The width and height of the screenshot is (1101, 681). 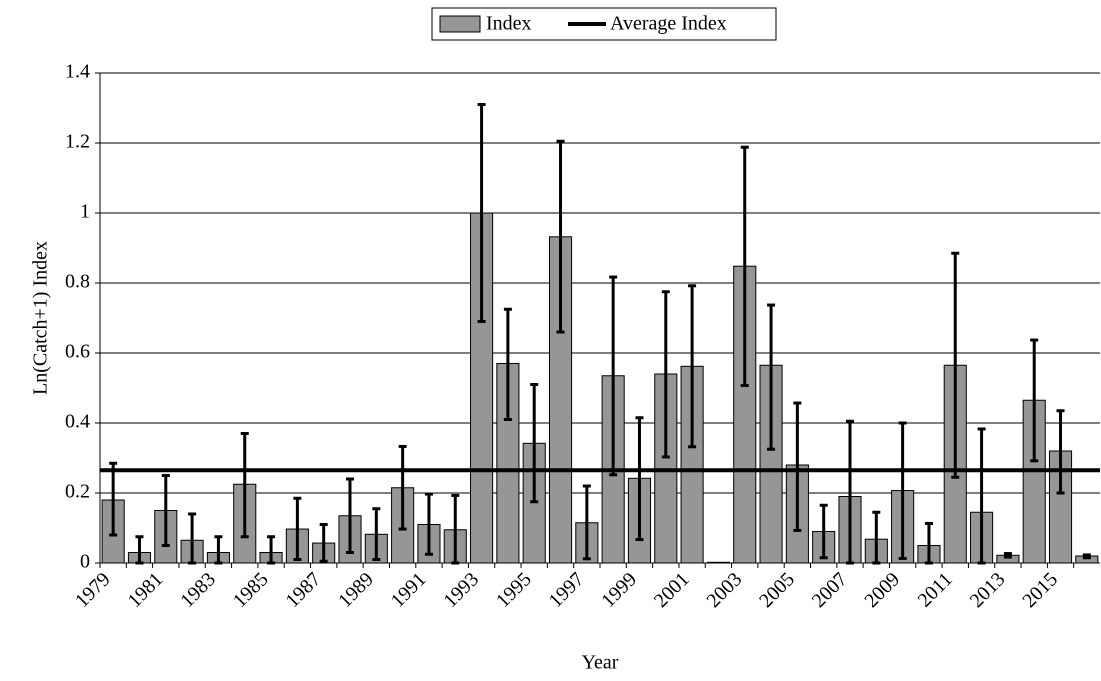 What do you see at coordinates (77, 492) in the screenshot?
I see `y-tick-label: 0.2` at bounding box center [77, 492].